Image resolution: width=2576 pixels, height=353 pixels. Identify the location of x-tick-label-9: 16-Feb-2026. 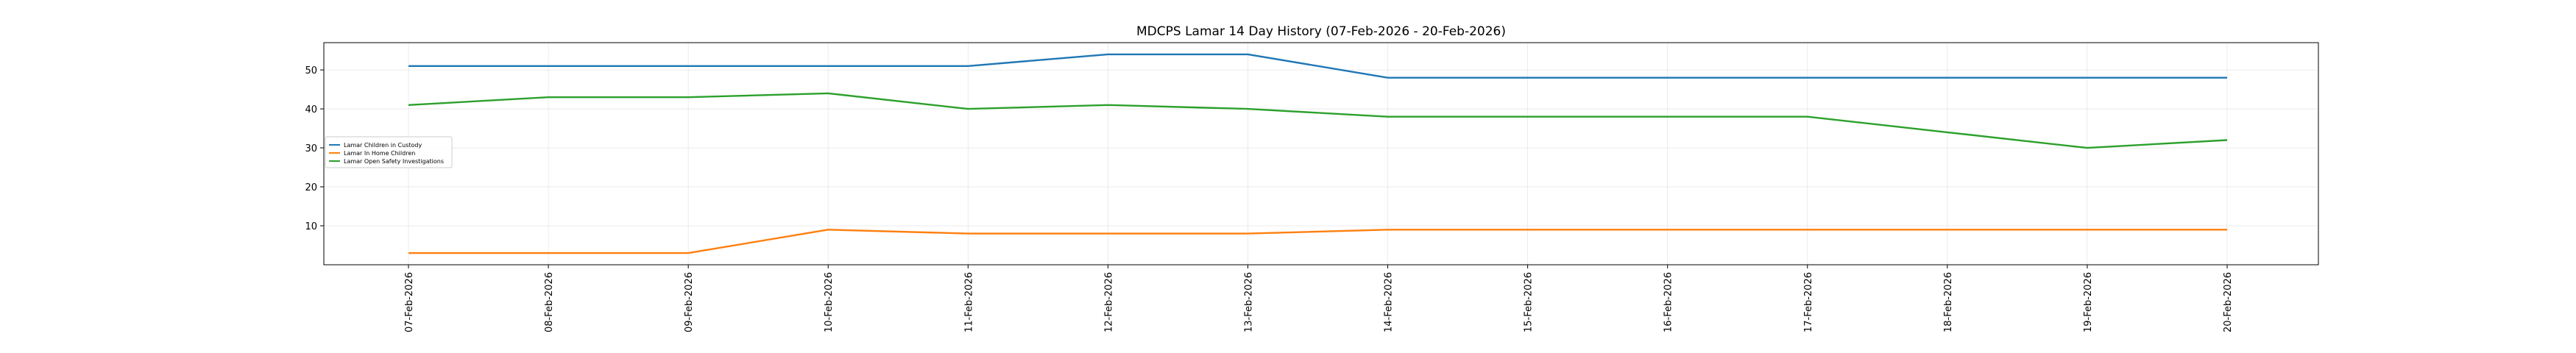
(1668, 302).